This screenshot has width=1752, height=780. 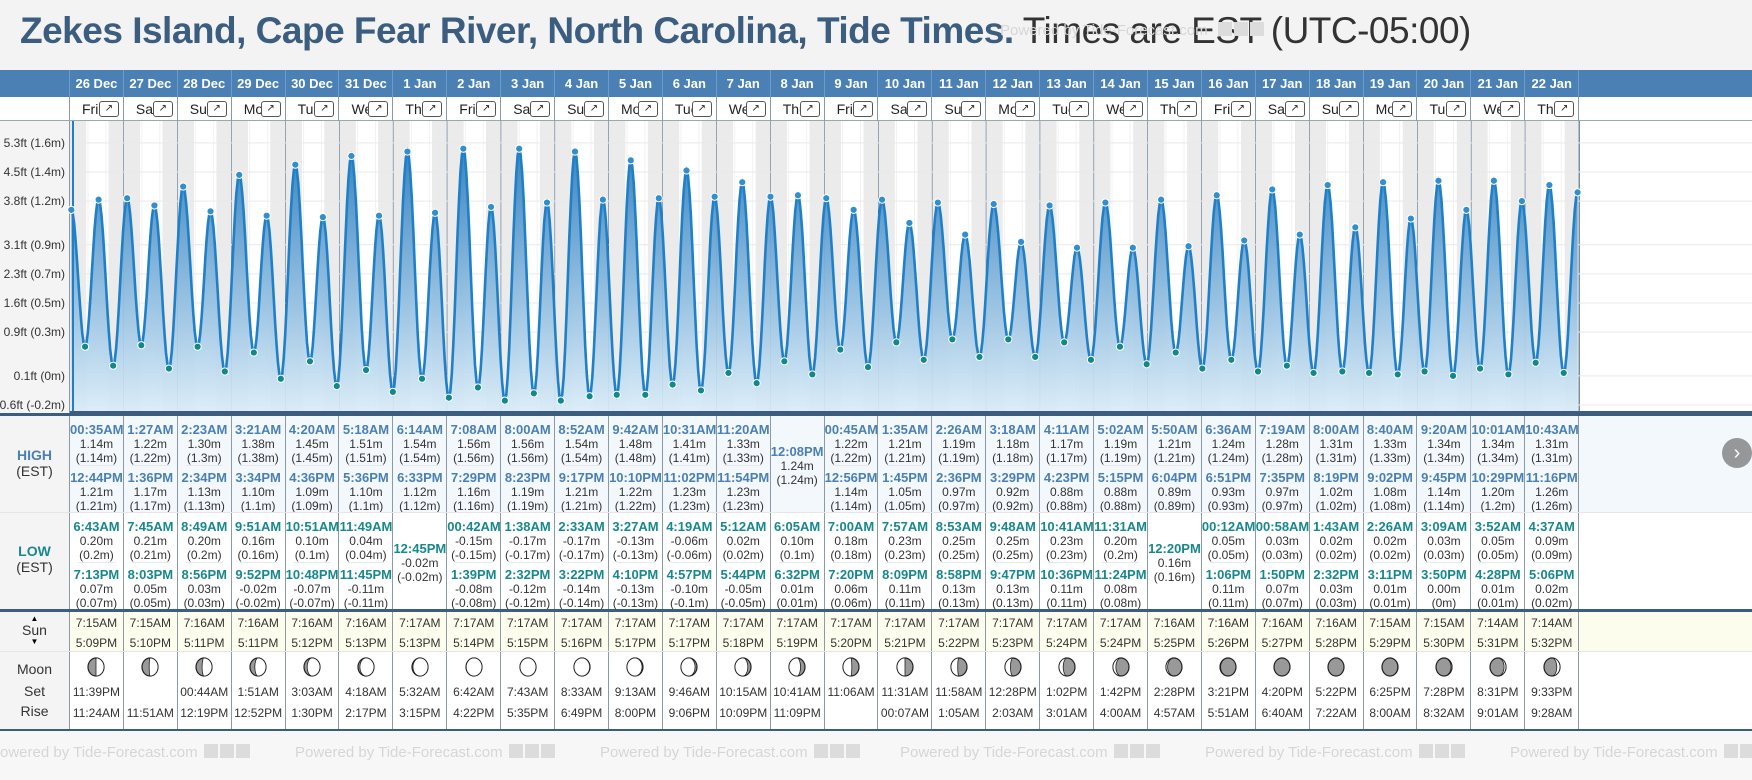 I want to click on moon-cell: 1:51AM 12:52PM, so click(x=259, y=690).